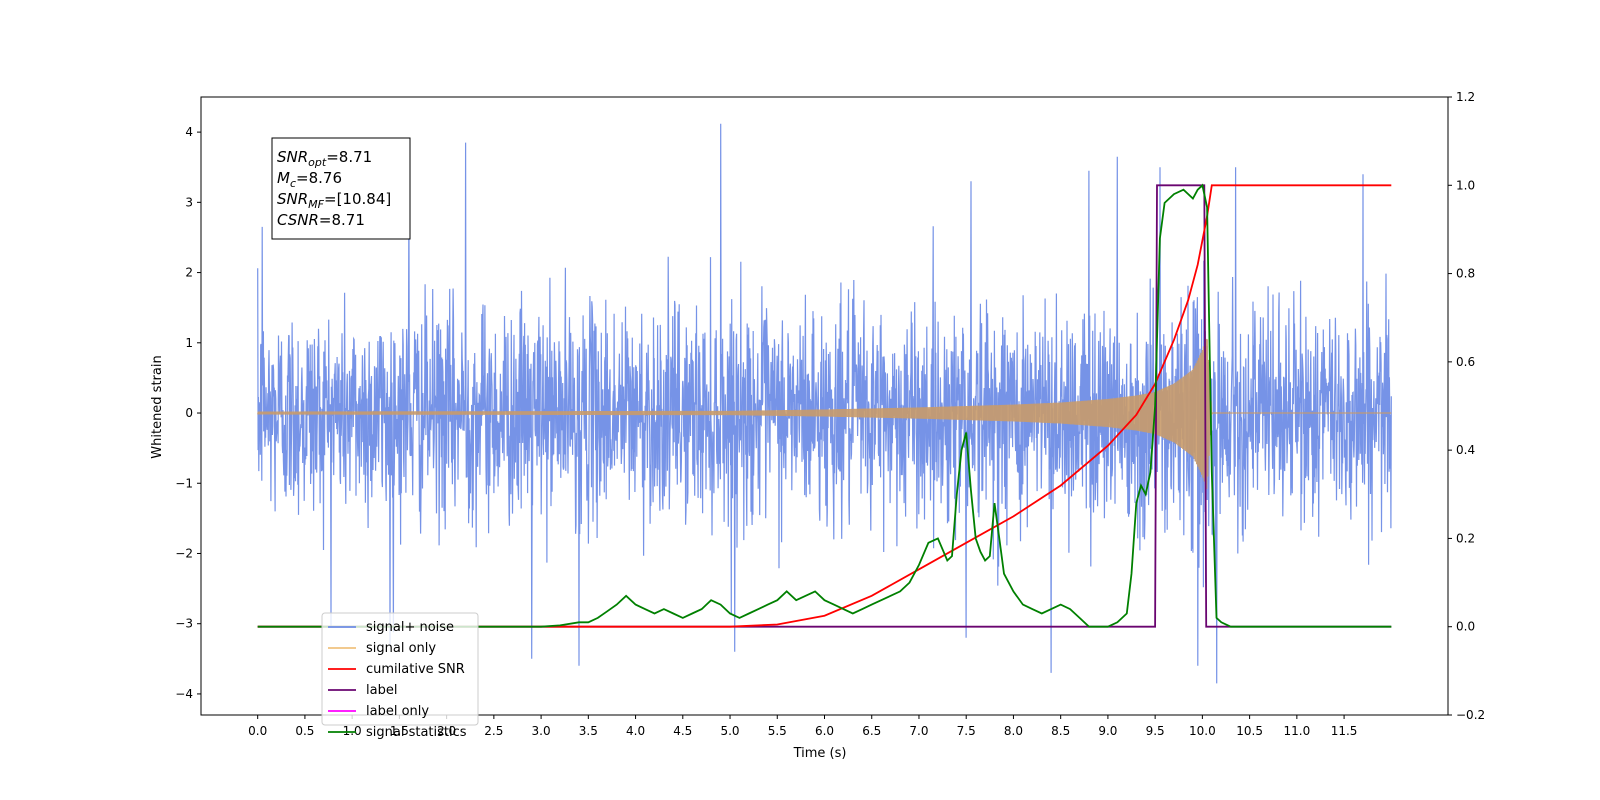  Describe the element at coordinates (871, 731) in the screenshot. I see `x-tick-label: 6.5` at that location.